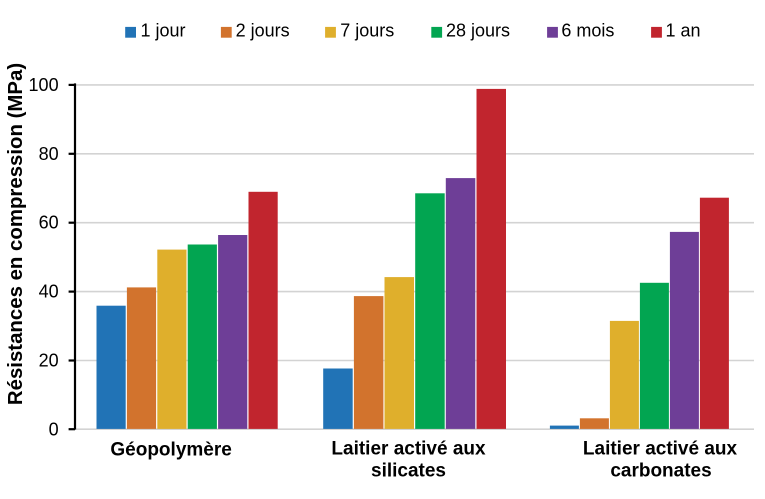 The width and height of the screenshot is (765, 499). I want to click on svg-text: 28 jours, so click(478, 31).